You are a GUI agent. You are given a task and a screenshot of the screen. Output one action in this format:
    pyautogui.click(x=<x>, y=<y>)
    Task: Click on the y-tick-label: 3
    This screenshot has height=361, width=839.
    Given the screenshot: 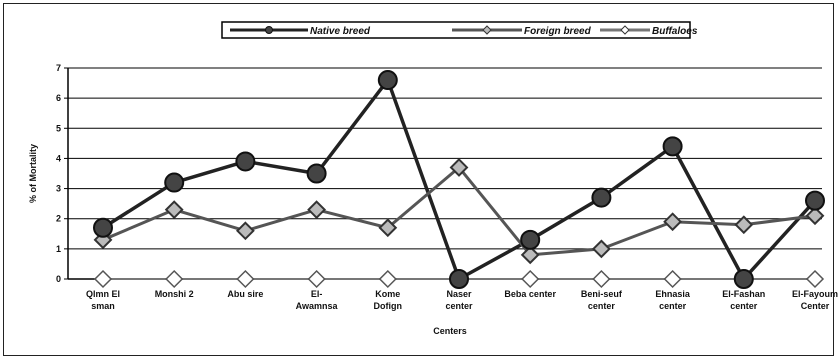 What is the action you would take?
    pyautogui.click(x=58, y=189)
    